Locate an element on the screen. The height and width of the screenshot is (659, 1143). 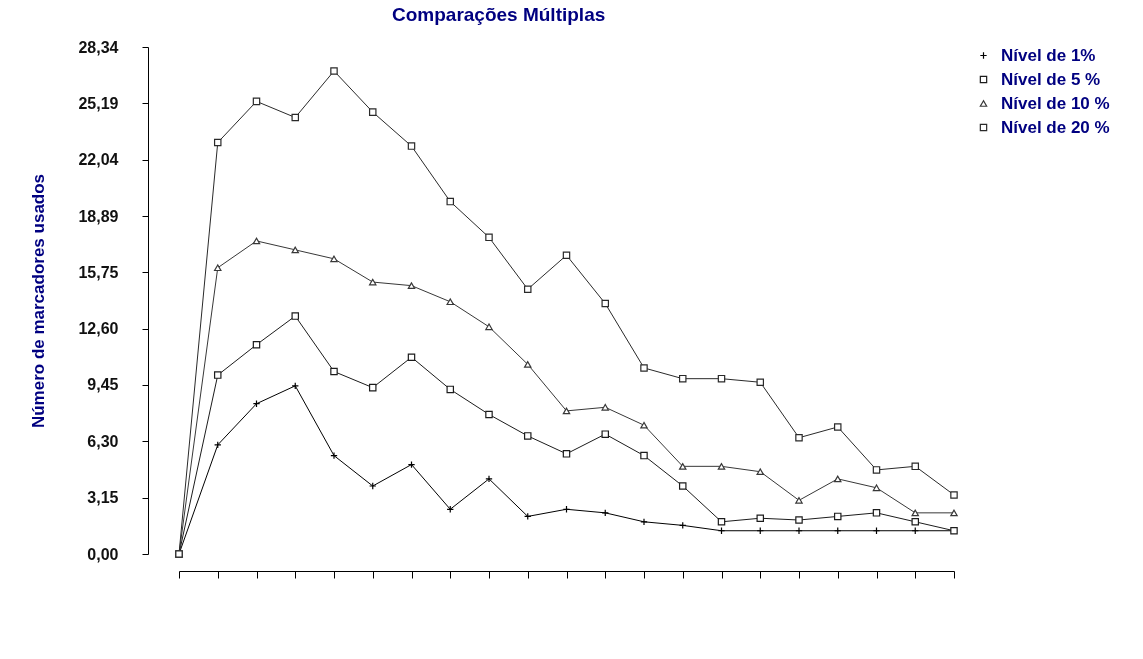
legend-label: Nível de 1% is located at coordinates (1048, 55).